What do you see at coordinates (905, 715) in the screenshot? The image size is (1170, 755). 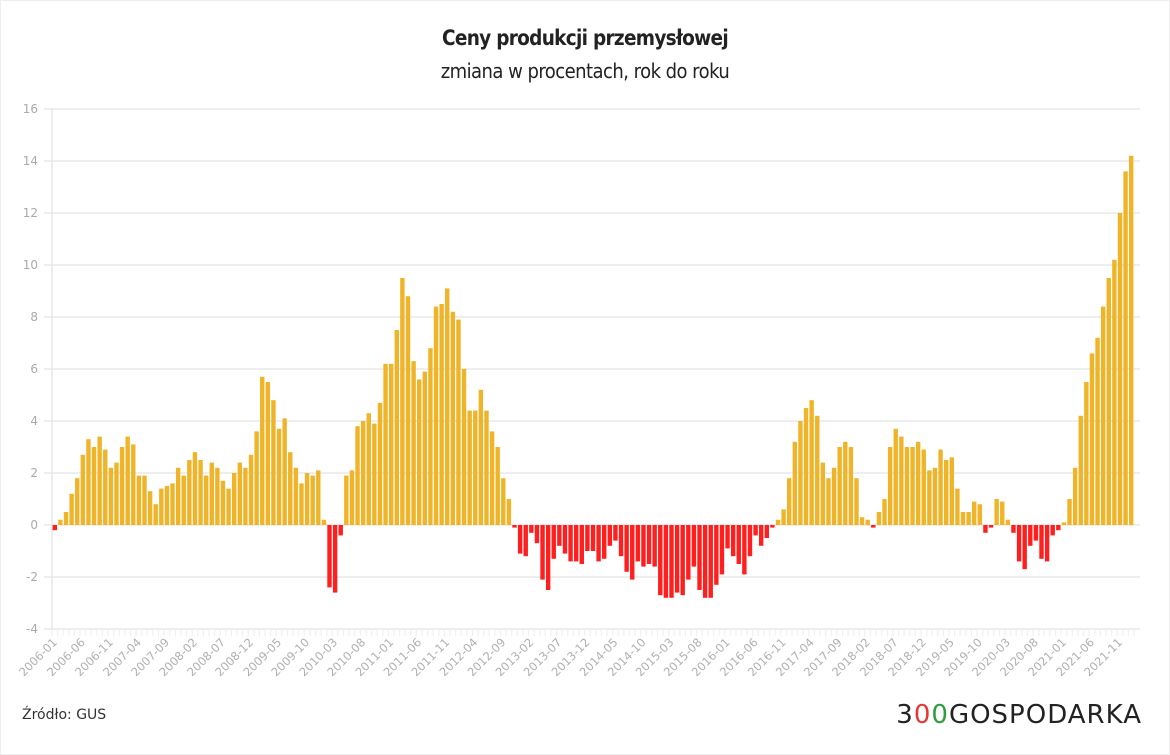 I see `logo-3: 3` at bounding box center [905, 715].